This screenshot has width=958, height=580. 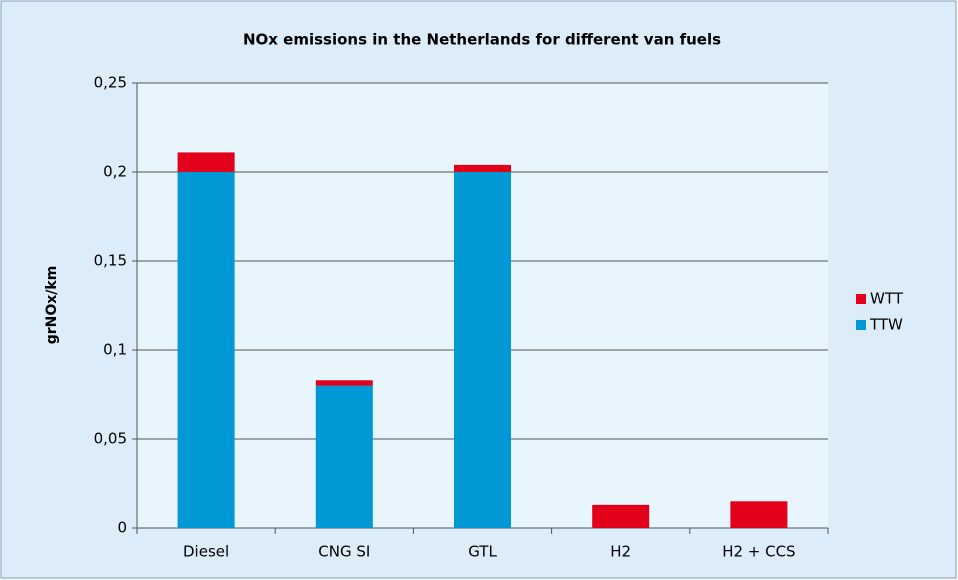 I want to click on x-tick-label: Diesel, so click(x=206, y=552).